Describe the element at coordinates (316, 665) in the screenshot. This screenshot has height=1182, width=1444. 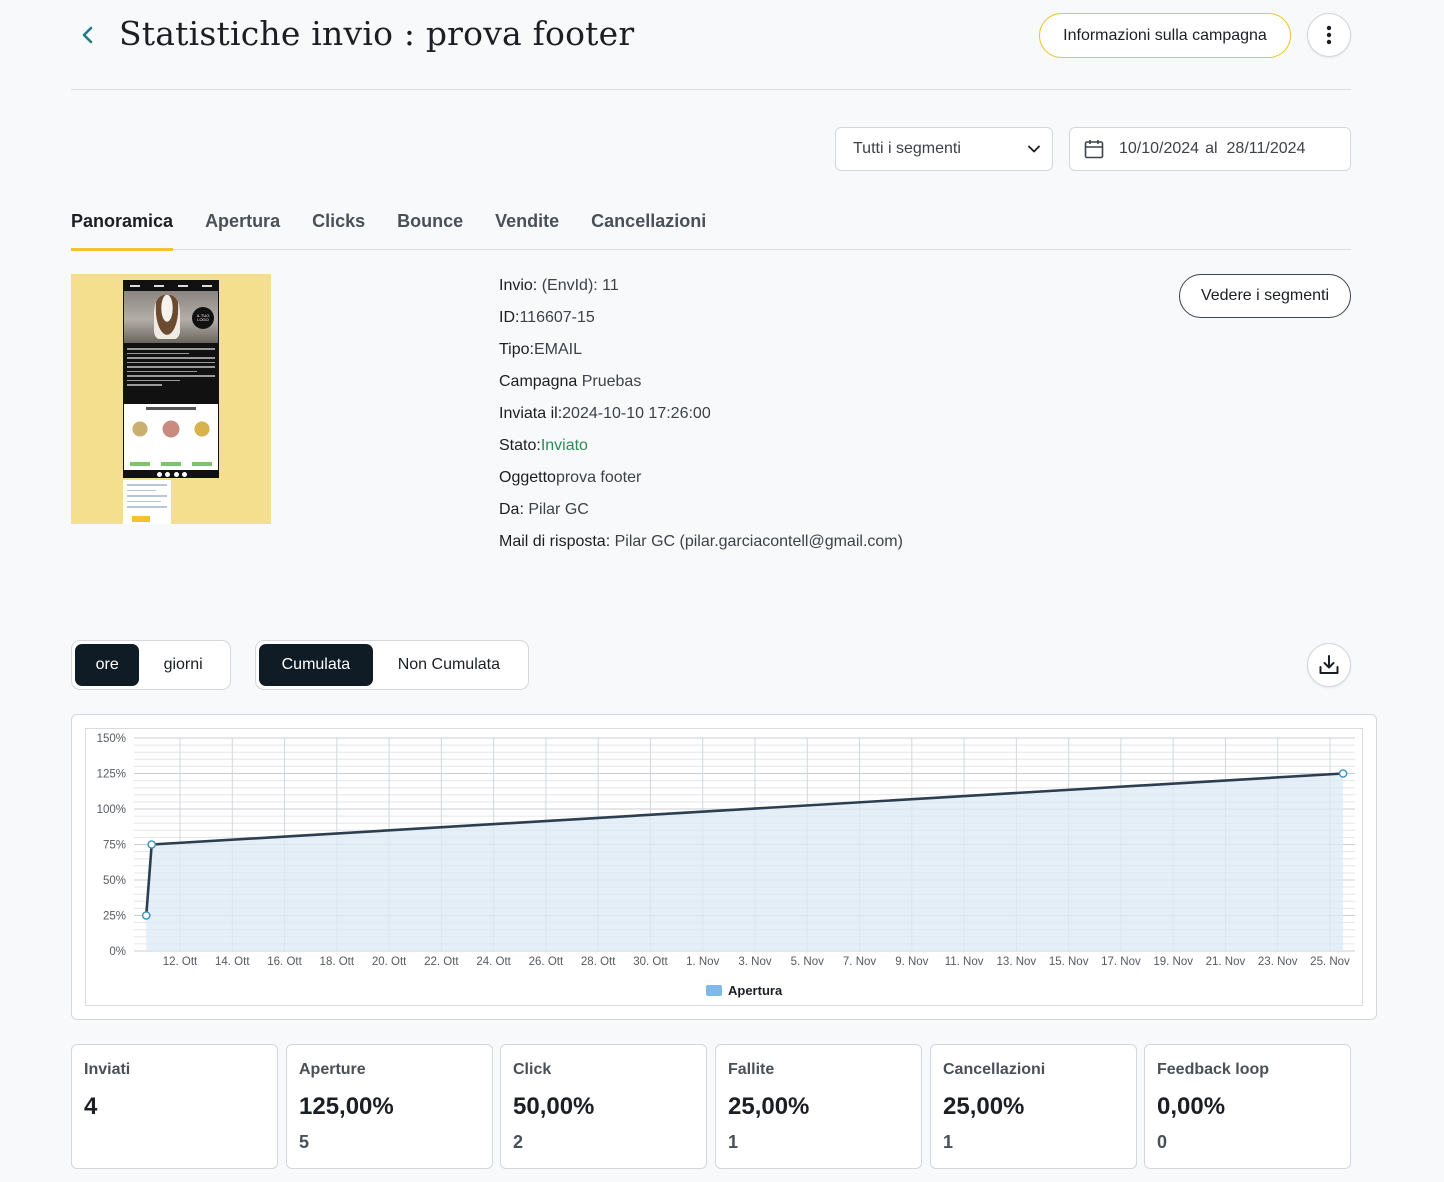
I see `toggle-cumulata: Cumulata` at that location.